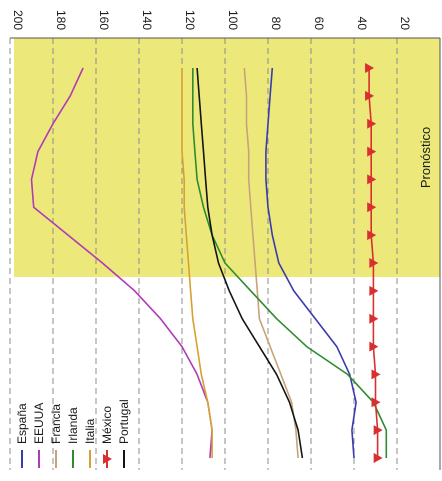 The height and width of the screenshot is (481, 442). What do you see at coordinates (56, 424) in the screenshot?
I see `legend-label: Francia` at bounding box center [56, 424].